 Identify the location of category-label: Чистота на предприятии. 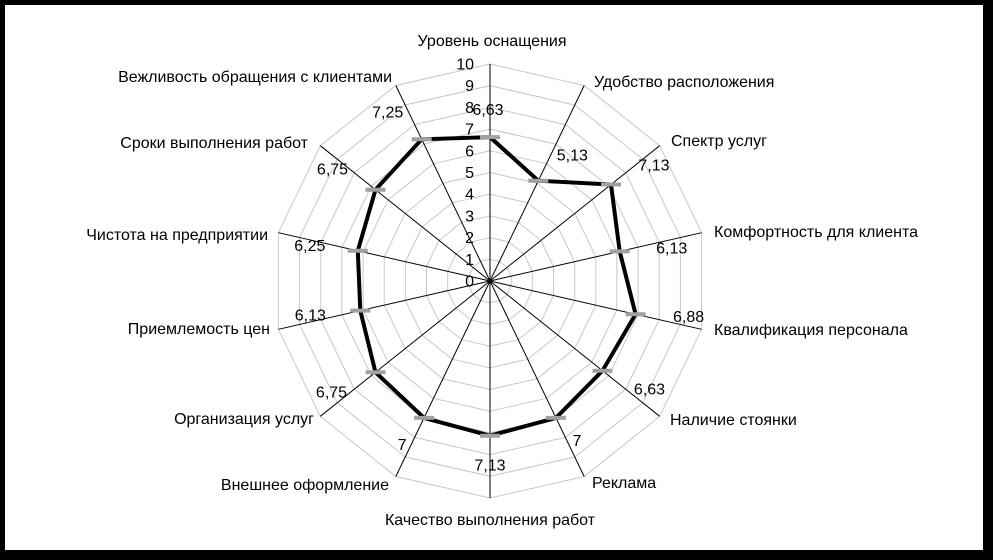
(177, 235).